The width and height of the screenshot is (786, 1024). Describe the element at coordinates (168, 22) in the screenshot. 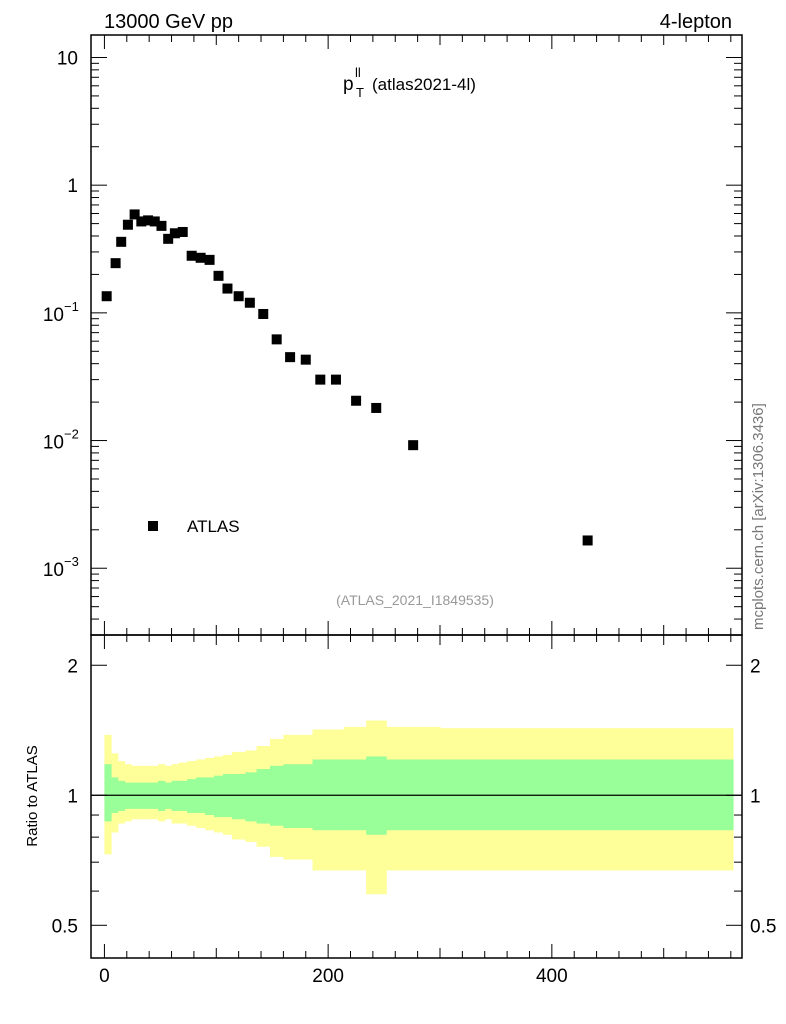

I see `header-left-label: 13000 GeV pp` at that location.